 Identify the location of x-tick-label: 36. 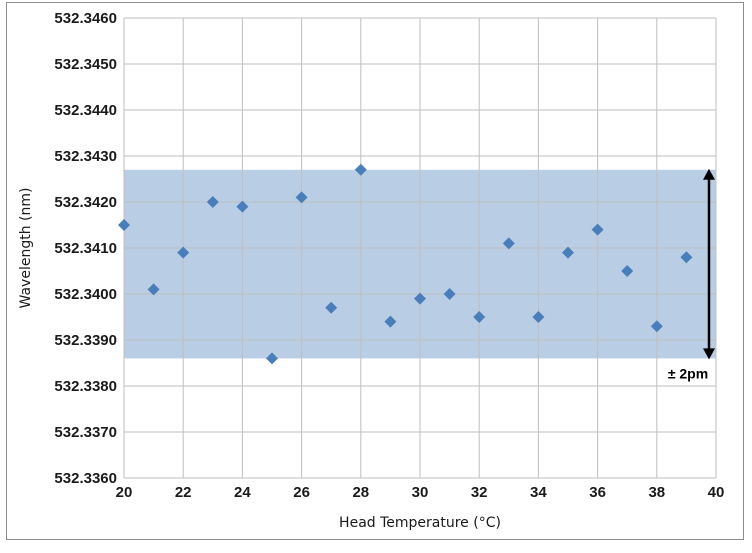
(597, 492).